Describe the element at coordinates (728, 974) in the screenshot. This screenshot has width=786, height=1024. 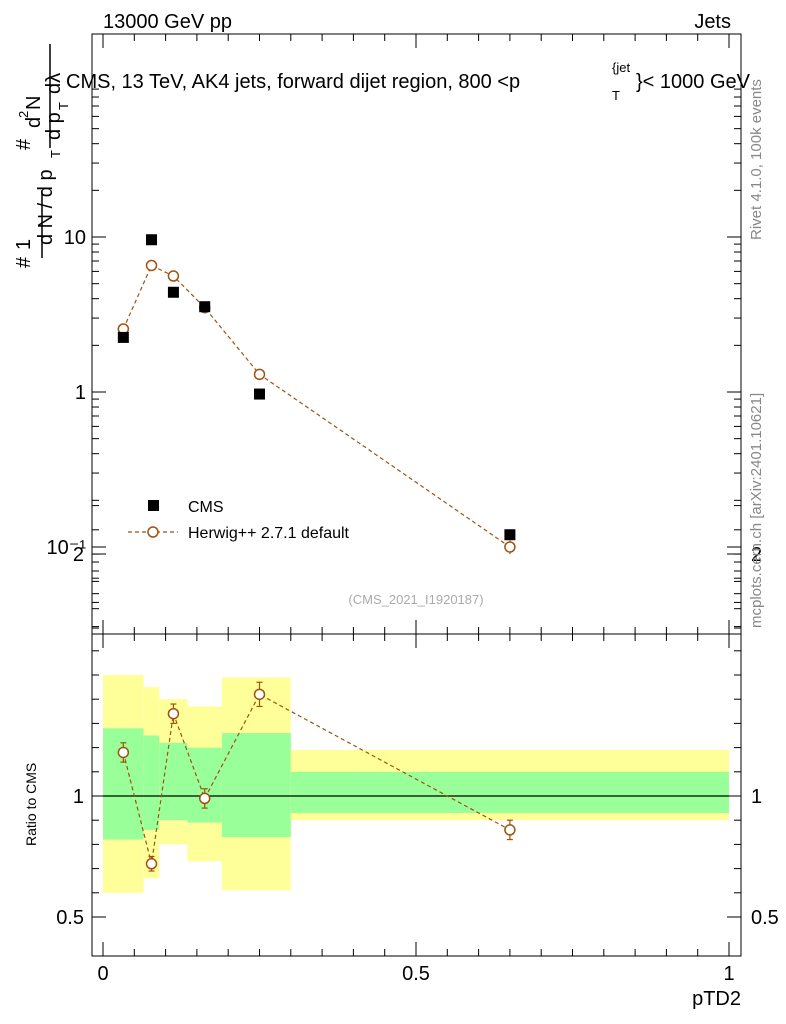
I see `x-tick-label: 1` at that location.